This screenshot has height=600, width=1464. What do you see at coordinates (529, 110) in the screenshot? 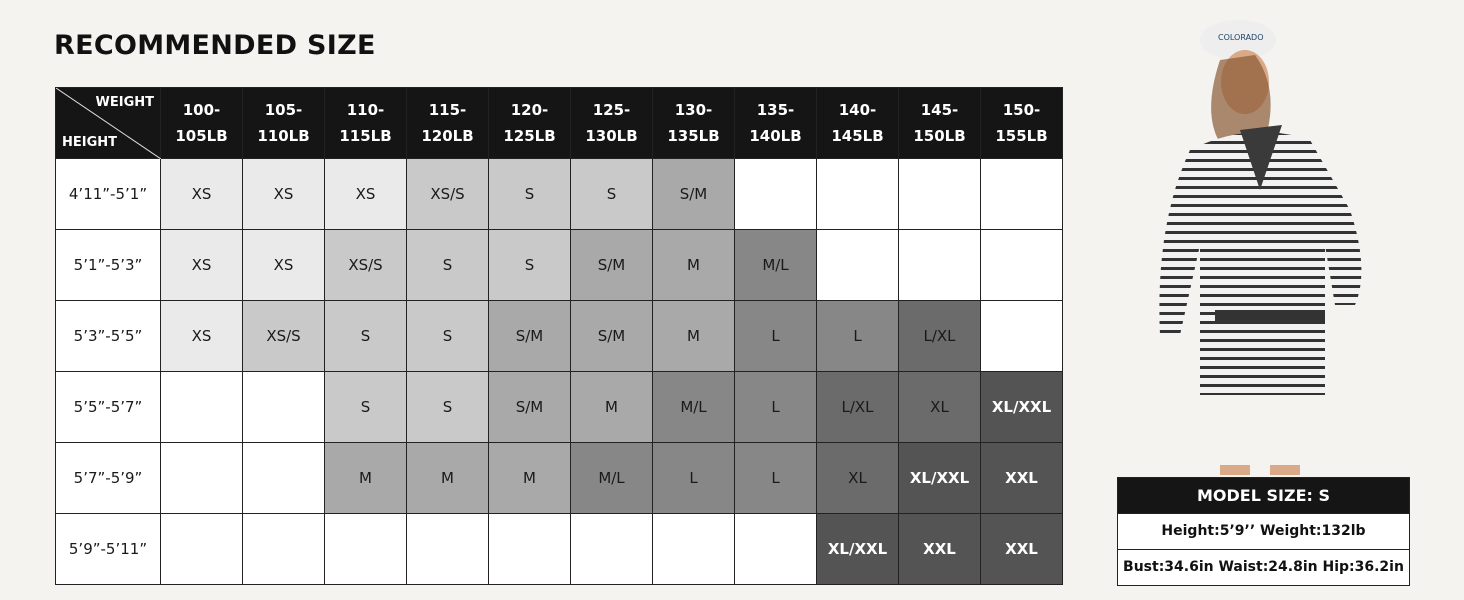
I see `weight-range-start: 120-` at bounding box center [529, 110].